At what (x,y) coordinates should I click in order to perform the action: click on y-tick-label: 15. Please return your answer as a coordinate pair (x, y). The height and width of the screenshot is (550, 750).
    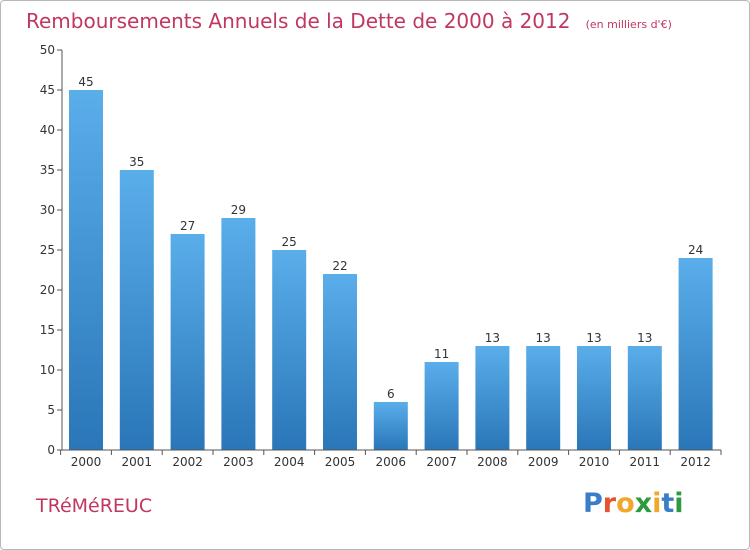
    Looking at the image, I should click on (47, 330).